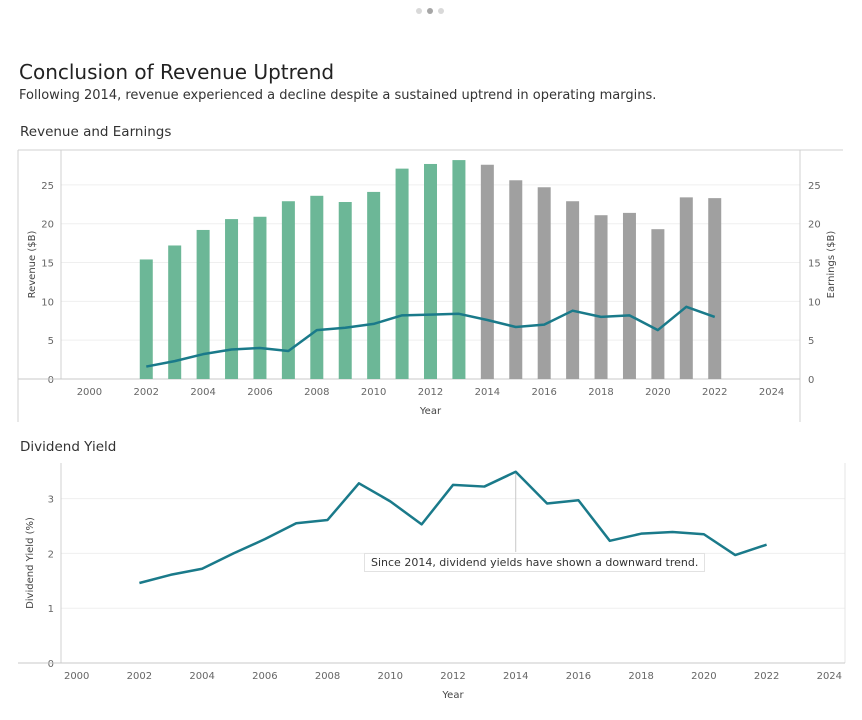 The image size is (862, 720). I want to click on chart1-x-tick-label: 2004, so click(202, 392).